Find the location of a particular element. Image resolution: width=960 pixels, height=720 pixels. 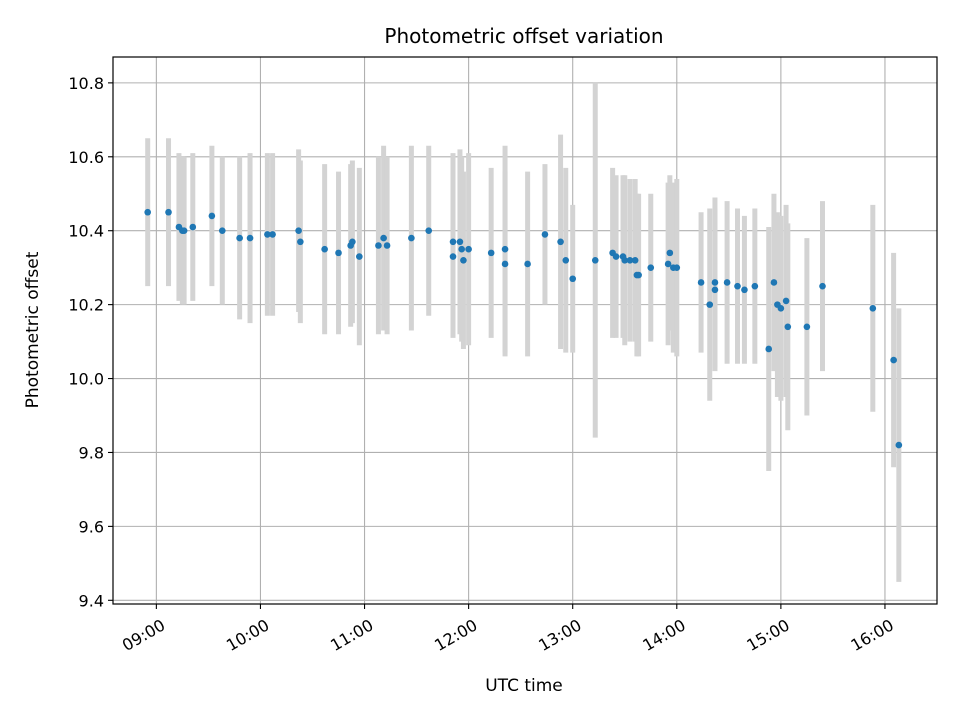

y-tick-label: 10.6 is located at coordinates (86, 157).